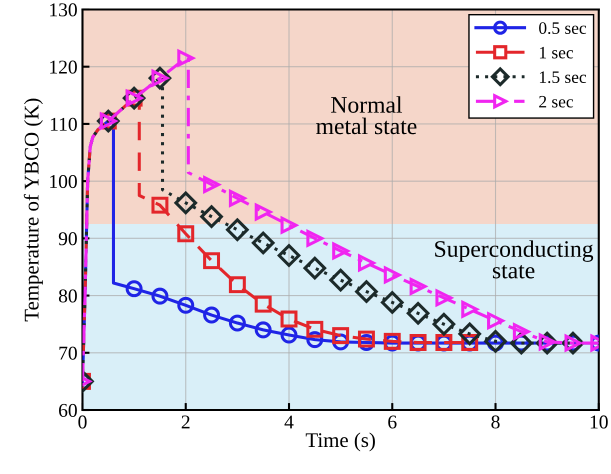 The height and width of the screenshot is (474, 611). Describe the element at coordinates (599, 422) in the screenshot. I see `x-tick-label: 10` at that location.